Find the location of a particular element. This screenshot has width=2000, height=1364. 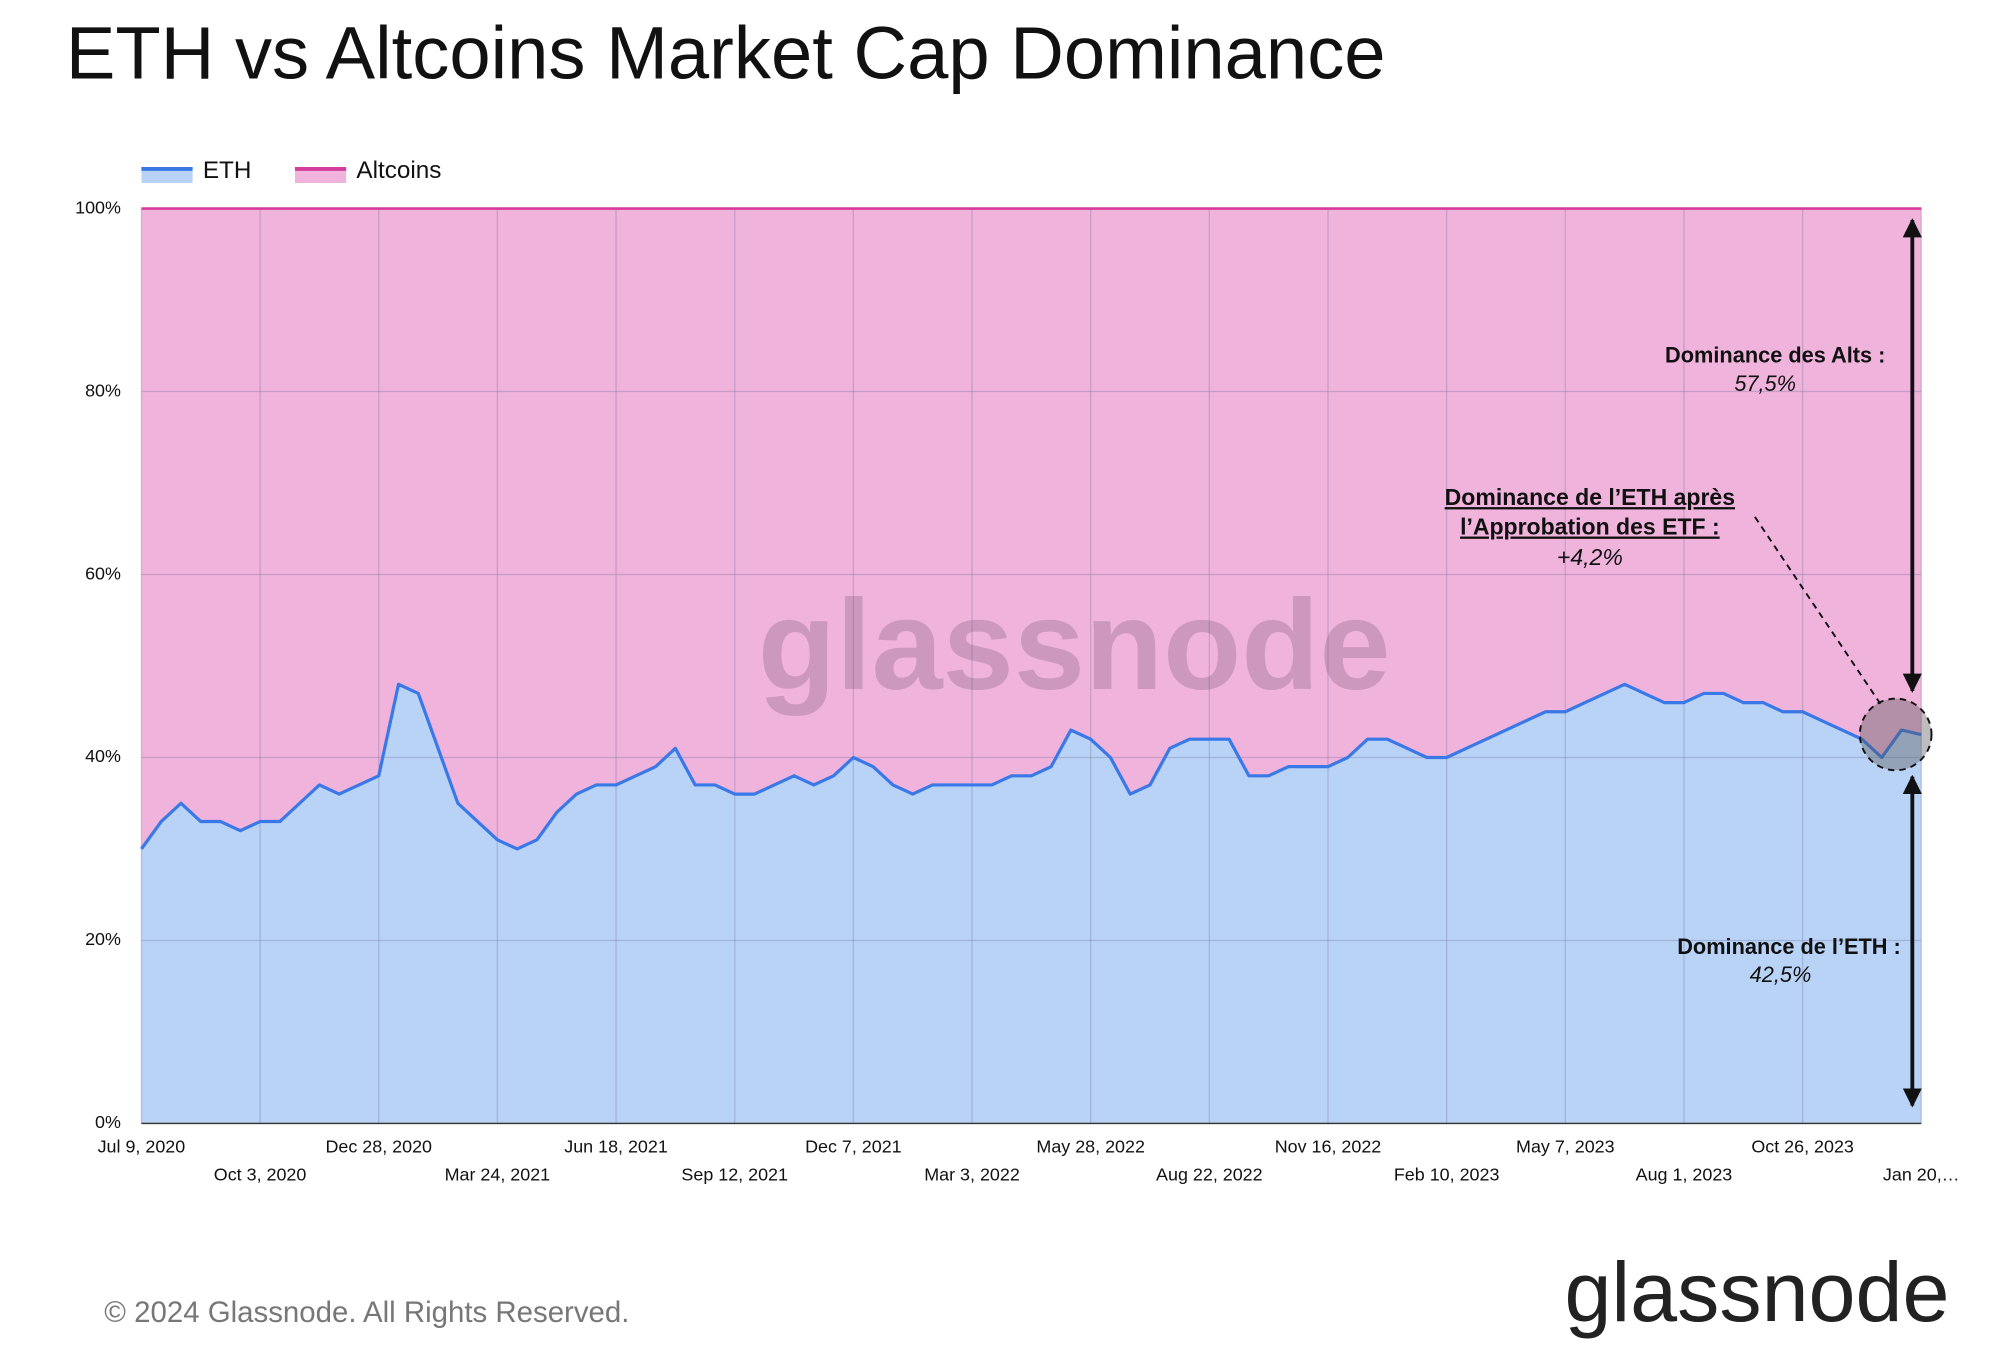

x-tick-label: Dec 7, 2021 is located at coordinates (853, 1146).